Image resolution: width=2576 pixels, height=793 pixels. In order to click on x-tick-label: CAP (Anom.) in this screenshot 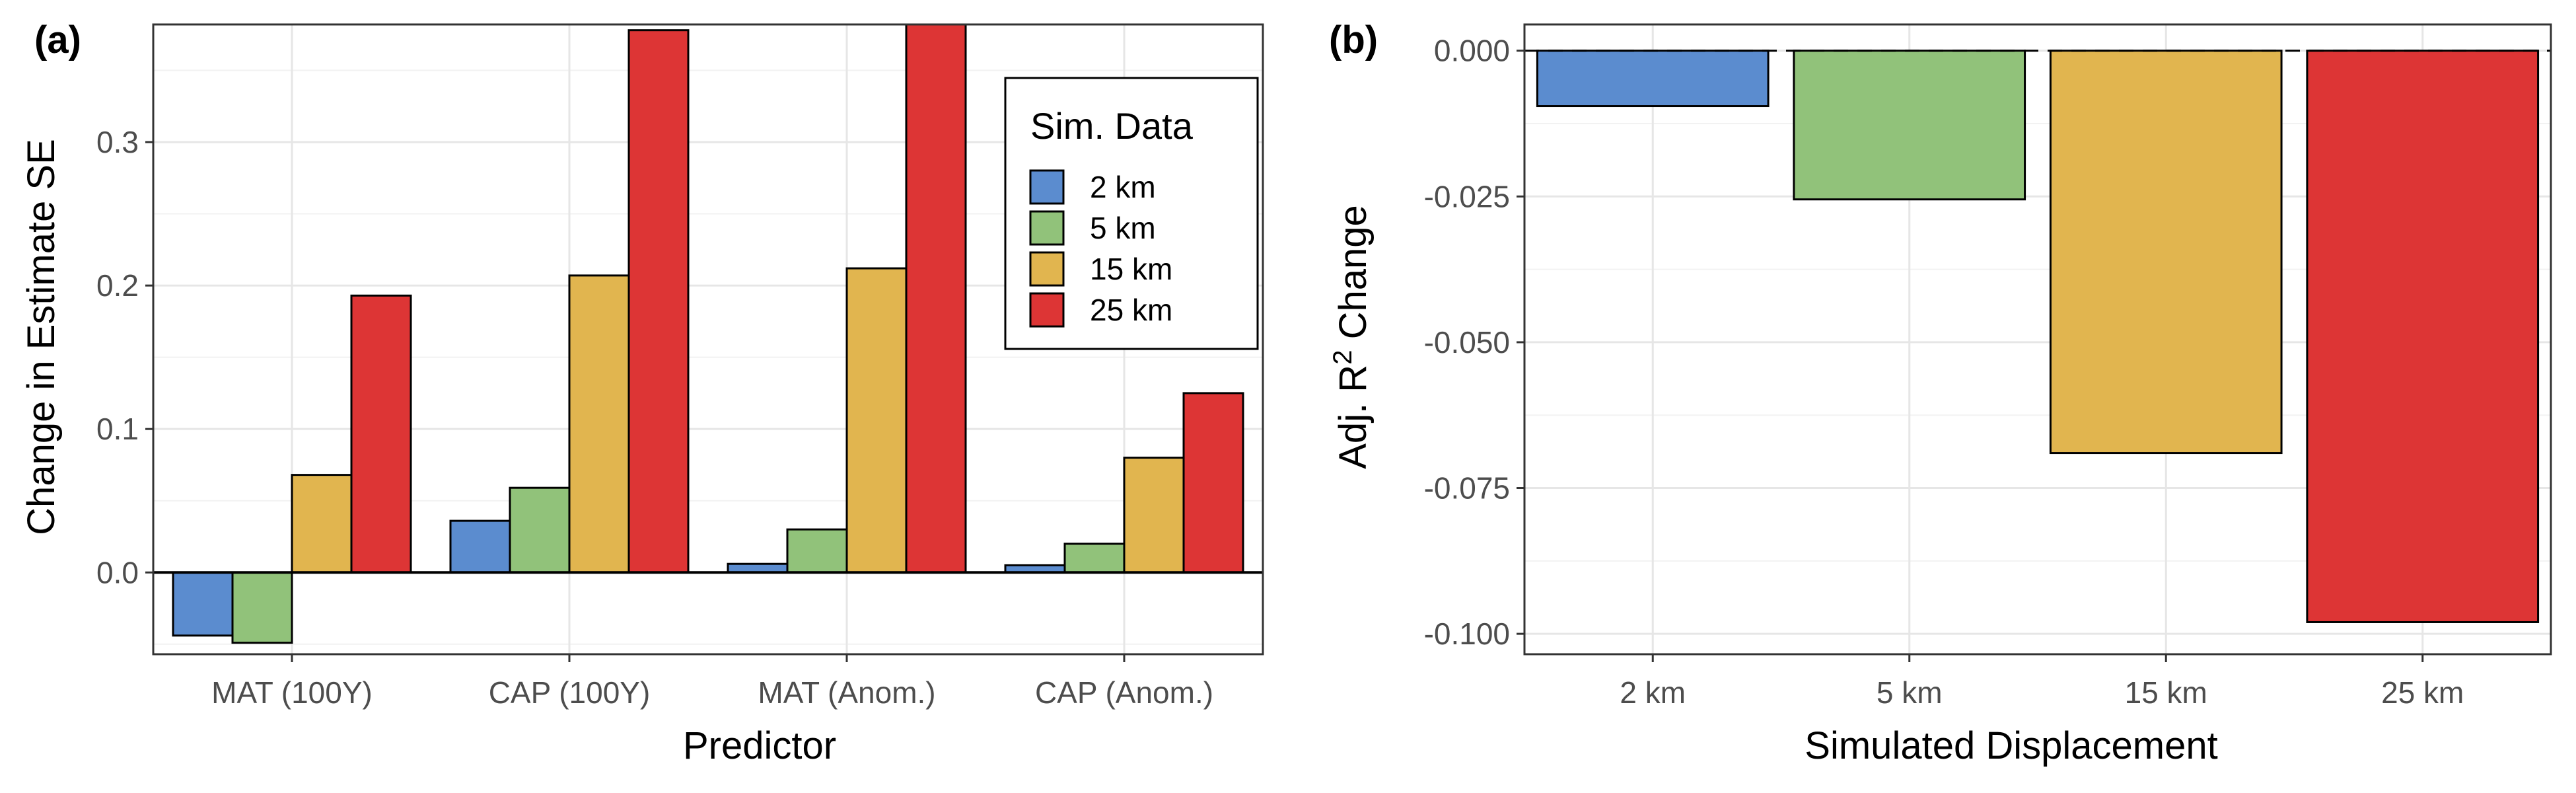, I will do `click(1124, 693)`.